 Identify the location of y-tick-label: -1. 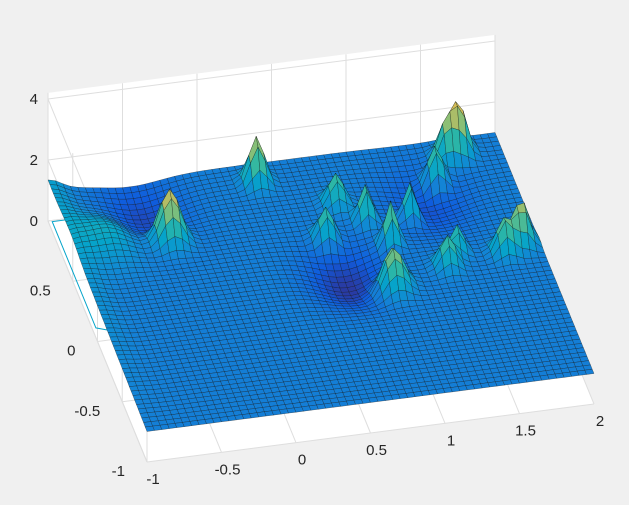
(118, 471).